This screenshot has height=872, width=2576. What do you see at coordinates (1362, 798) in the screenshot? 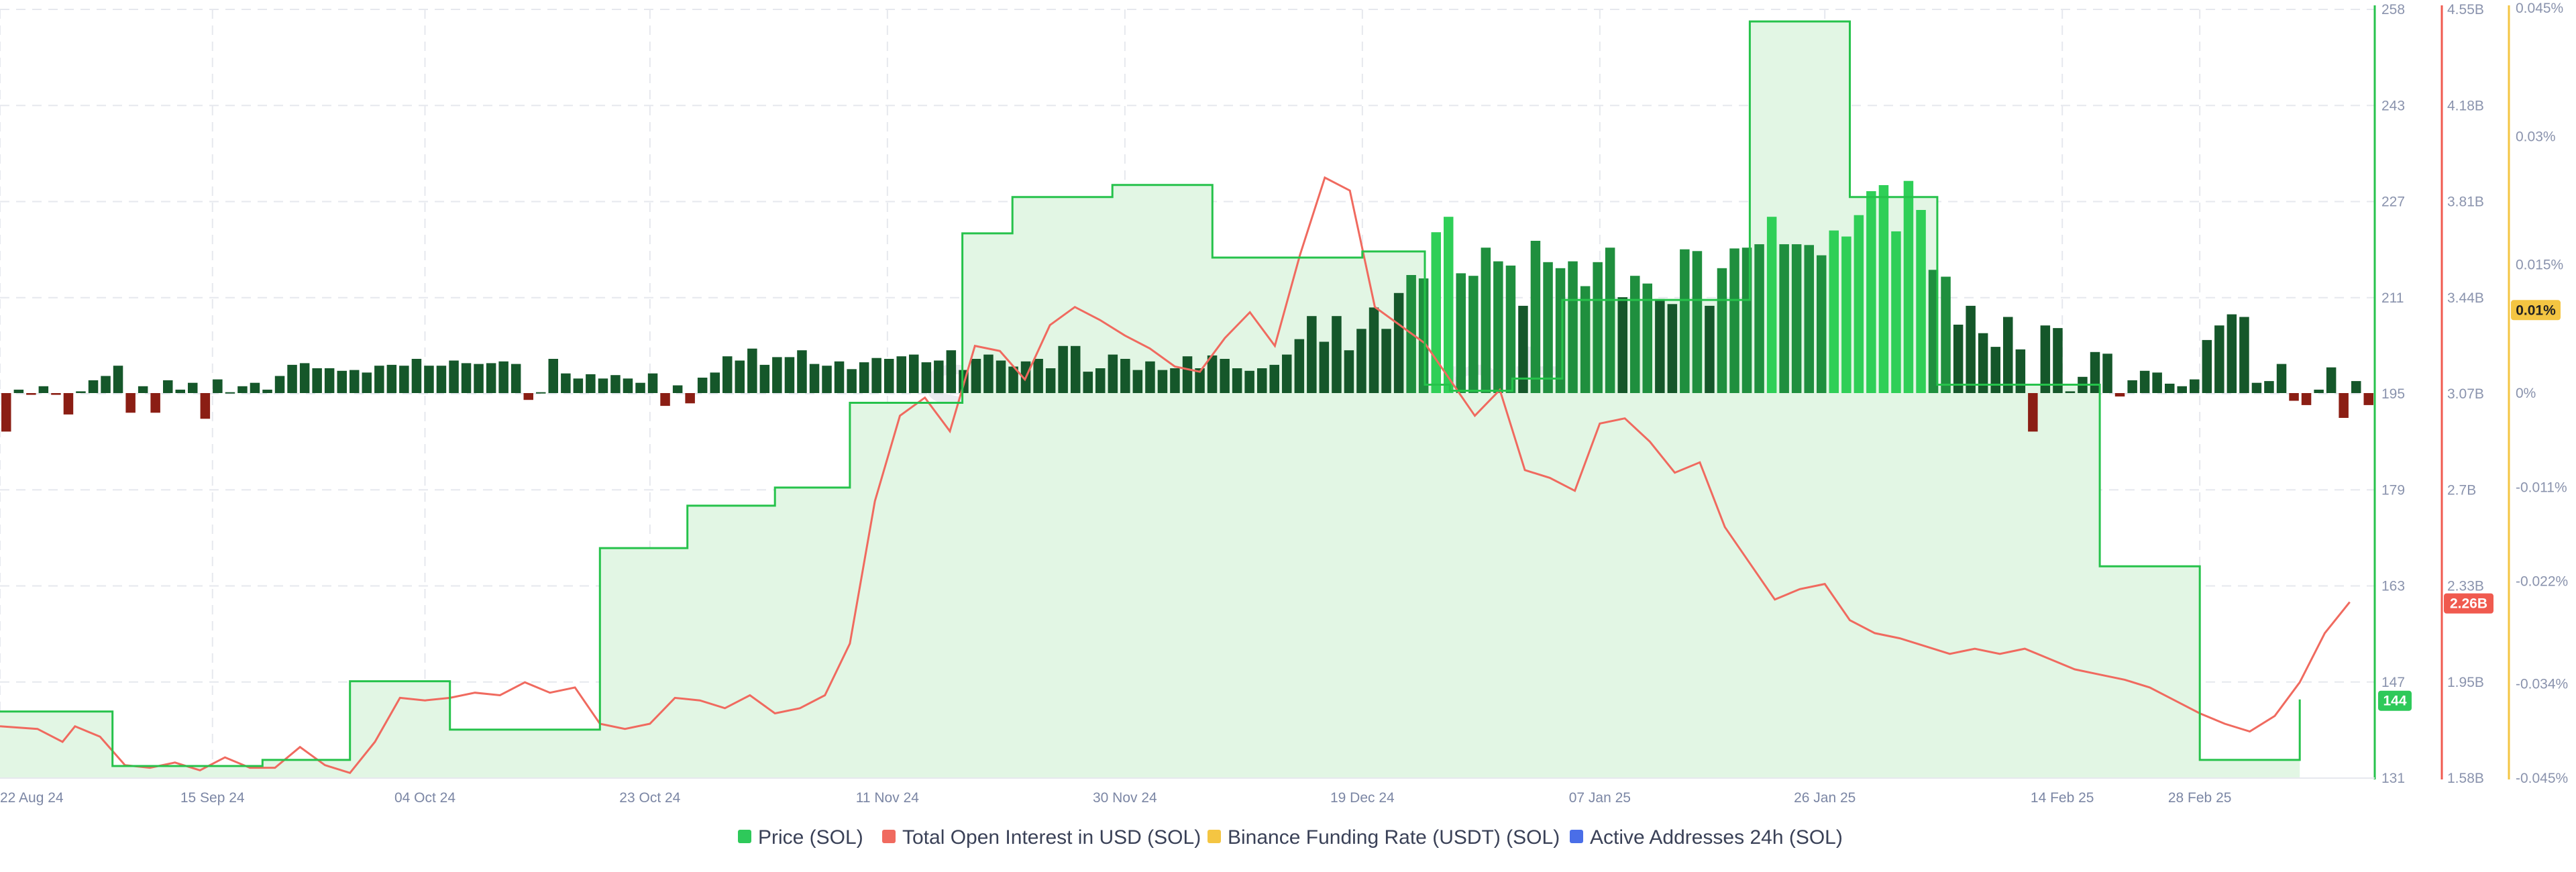
I see `x-axis-tick: 19 Dec 24` at bounding box center [1362, 798].